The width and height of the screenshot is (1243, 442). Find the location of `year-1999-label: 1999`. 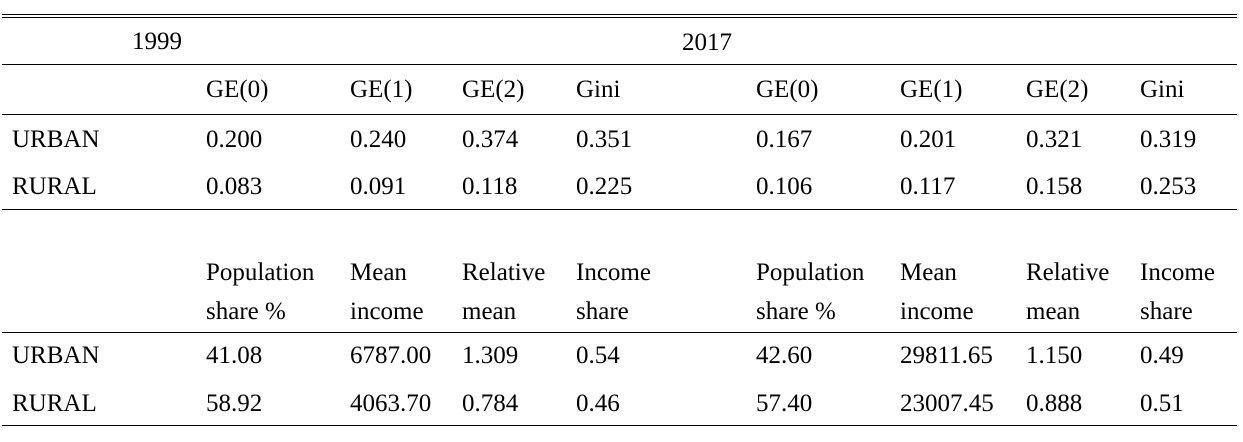

year-1999-label: 1999 is located at coordinates (157, 41).